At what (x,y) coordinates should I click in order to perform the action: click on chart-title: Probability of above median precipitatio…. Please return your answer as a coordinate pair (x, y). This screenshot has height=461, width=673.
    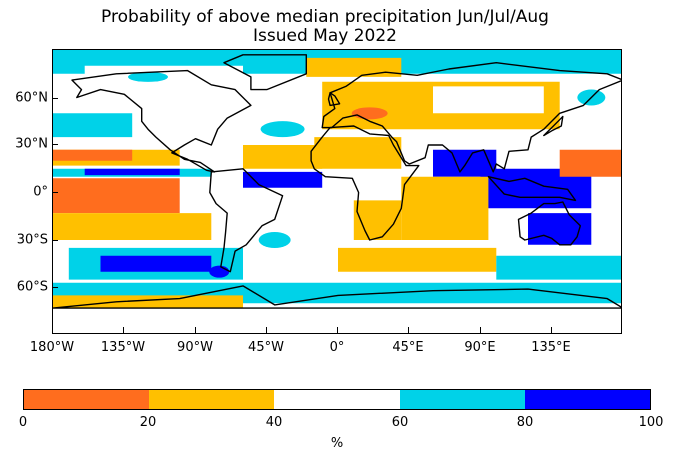
    Looking at the image, I should click on (325, 27).